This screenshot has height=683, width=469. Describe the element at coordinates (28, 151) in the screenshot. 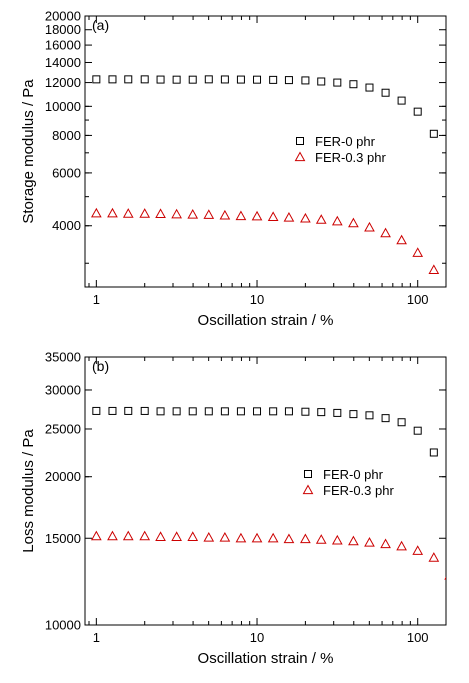

I see `y-axis-label: Storage modulus / Pa` at that location.